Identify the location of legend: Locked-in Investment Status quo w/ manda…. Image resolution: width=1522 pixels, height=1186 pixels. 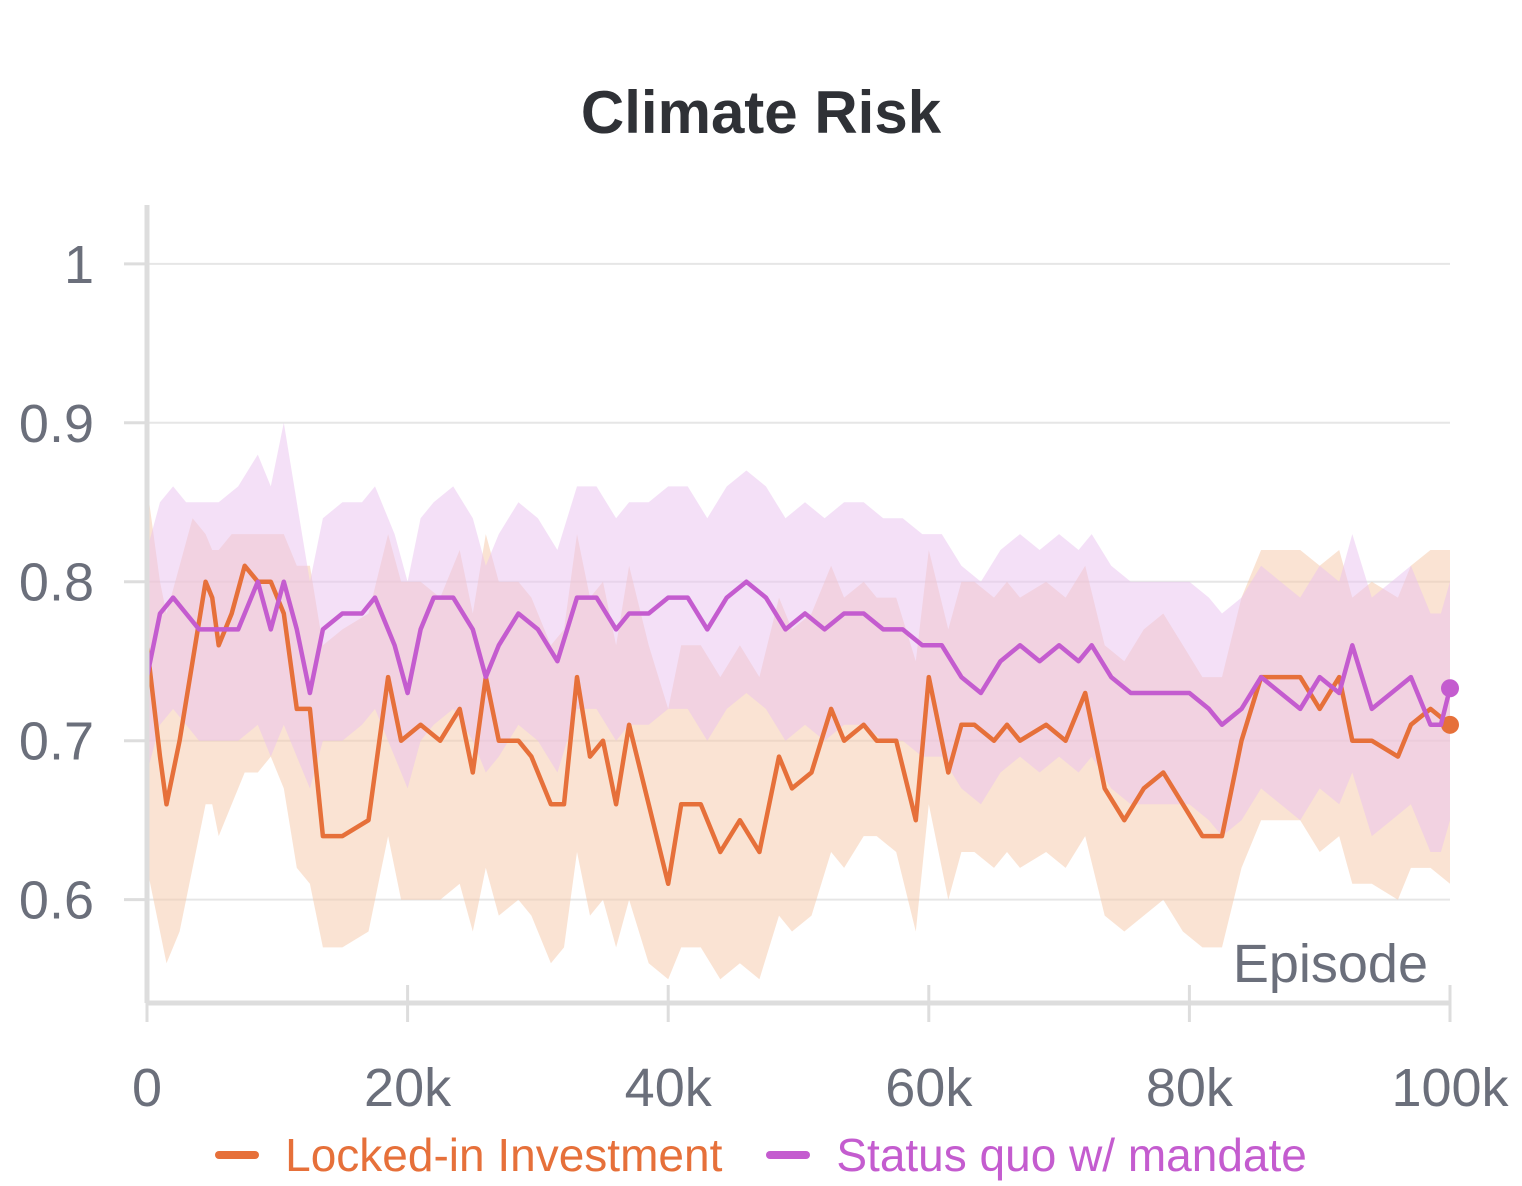
(761, 1155).